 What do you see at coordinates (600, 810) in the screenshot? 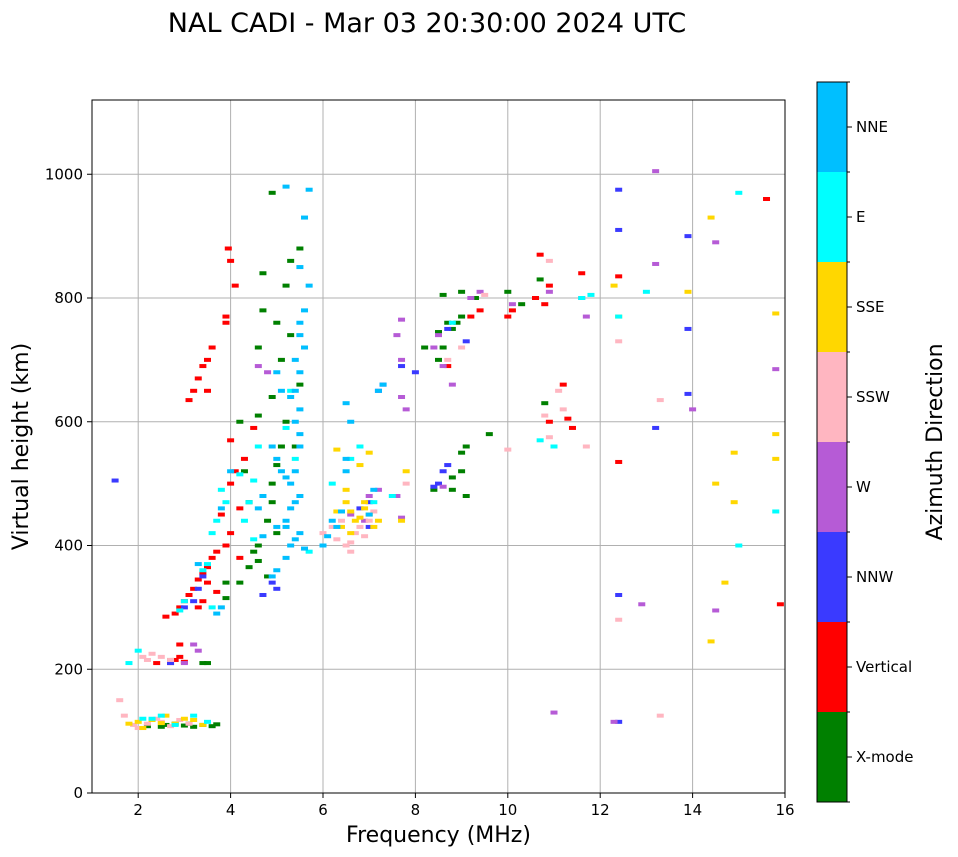
I see `x-tick-label: 12` at bounding box center [600, 810].